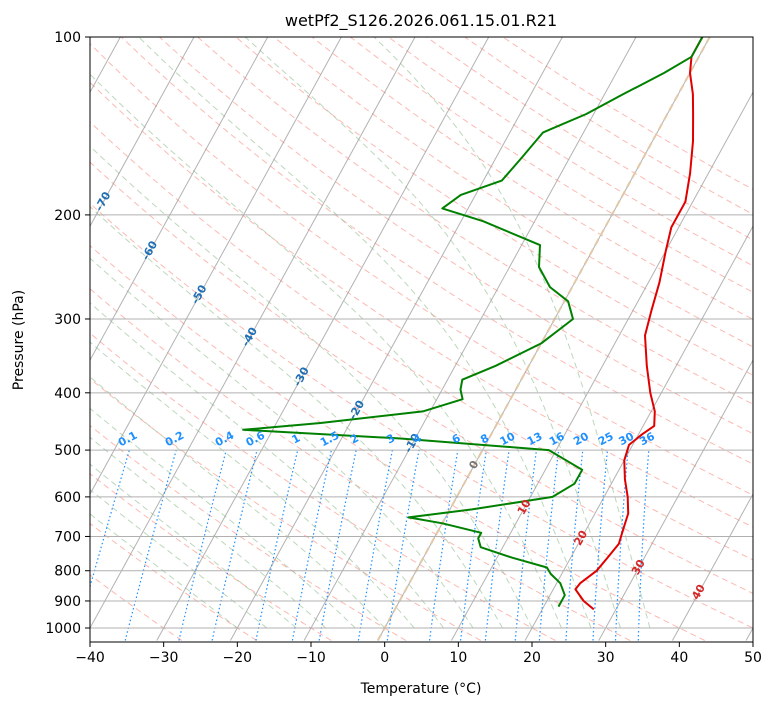 This screenshot has height=708, width=775. What do you see at coordinates (55, 154) in the screenshot?
I see `isotherm-label: -80` at bounding box center [55, 154].